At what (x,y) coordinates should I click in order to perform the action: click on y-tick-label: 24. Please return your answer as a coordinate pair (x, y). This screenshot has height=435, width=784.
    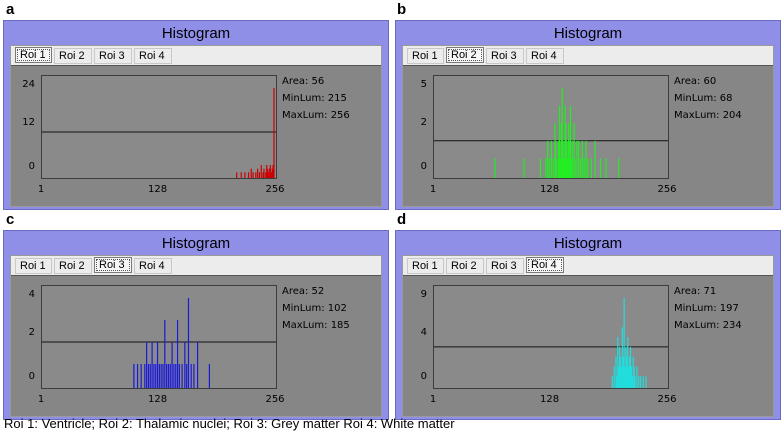
    Looking at the image, I should click on (28, 84).